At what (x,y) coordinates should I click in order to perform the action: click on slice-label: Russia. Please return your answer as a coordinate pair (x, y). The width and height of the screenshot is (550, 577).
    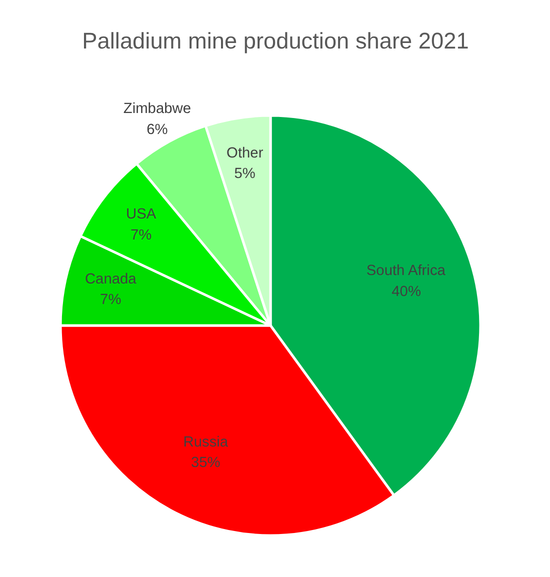
    Looking at the image, I should click on (206, 442).